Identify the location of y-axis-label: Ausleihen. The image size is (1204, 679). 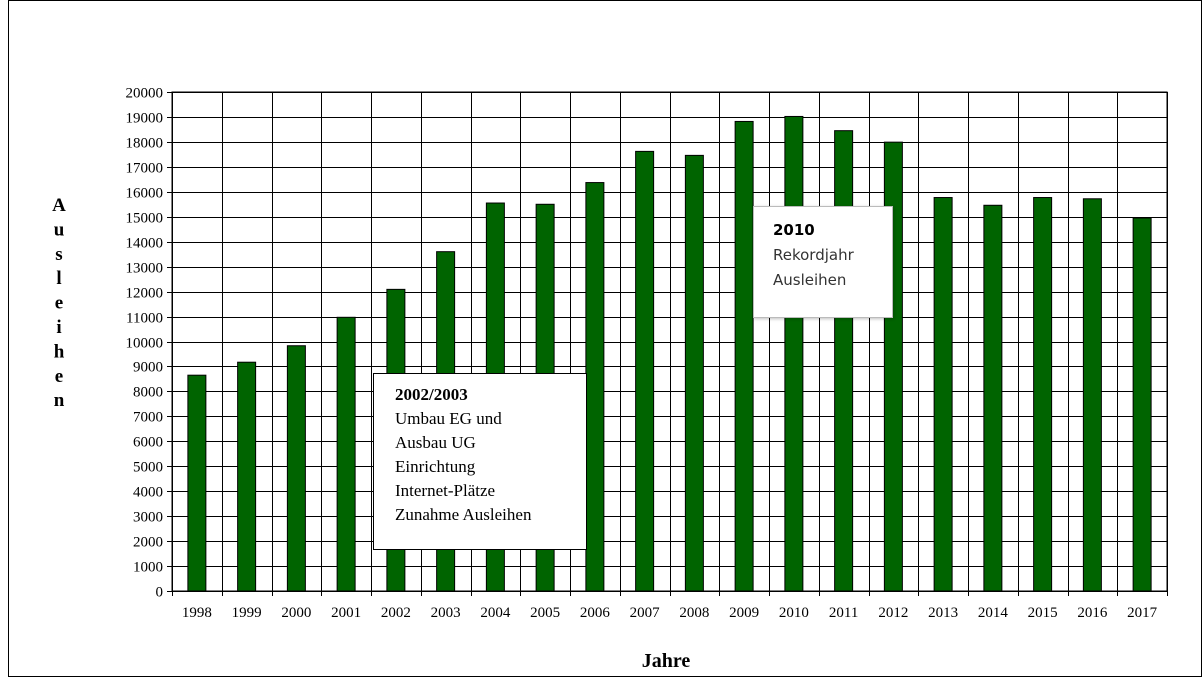
(59, 303).